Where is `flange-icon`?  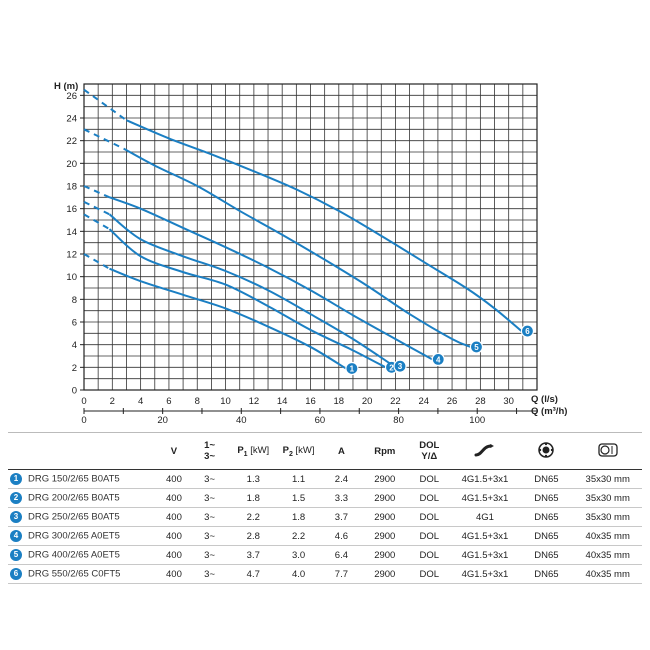
flange-icon is located at coordinates (546, 449).